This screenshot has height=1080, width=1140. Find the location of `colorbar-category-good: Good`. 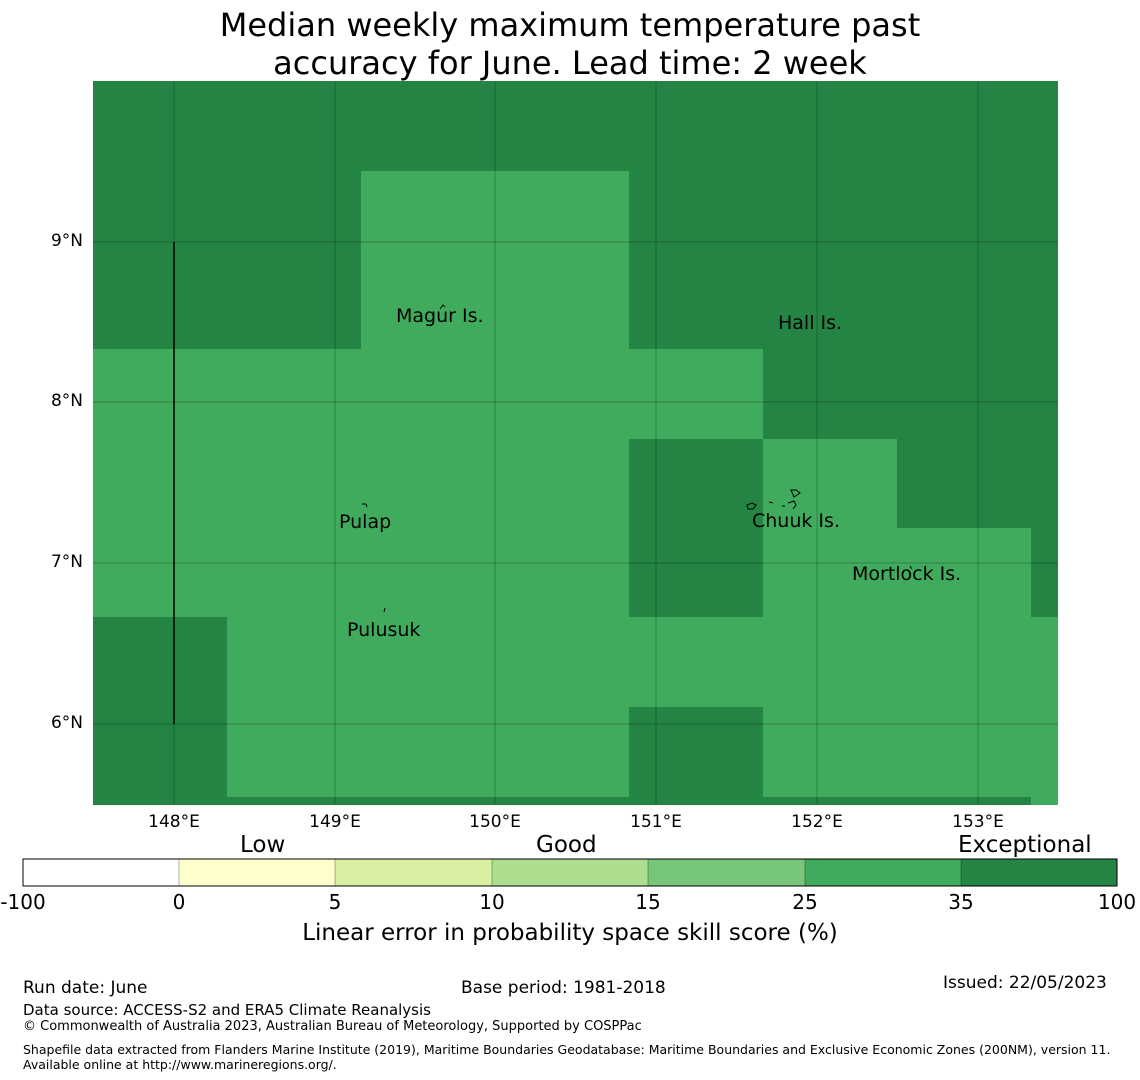

colorbar-category-good: Good is located at coordinates (566, 845).